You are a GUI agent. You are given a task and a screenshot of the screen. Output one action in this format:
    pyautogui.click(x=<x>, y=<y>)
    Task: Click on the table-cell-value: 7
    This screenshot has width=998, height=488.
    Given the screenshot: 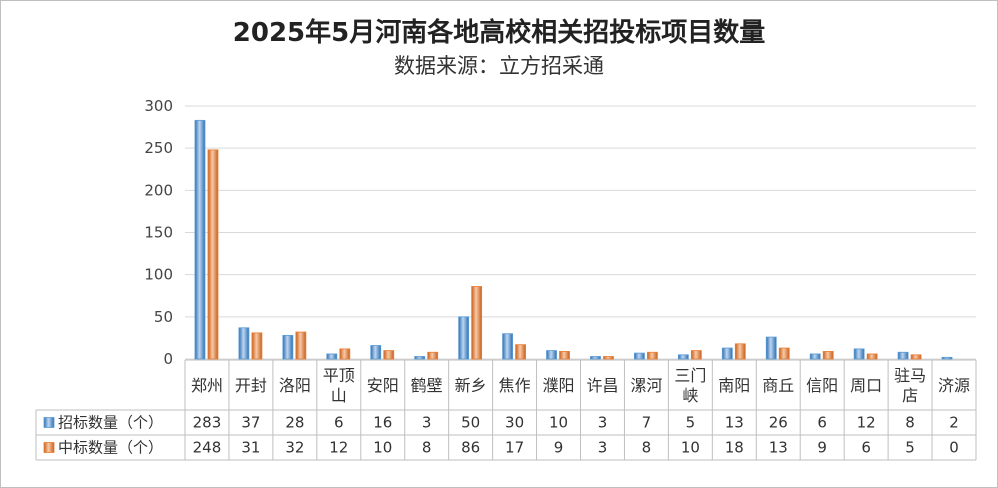 What is the action you would take?
    pyautogui.click(x=647, y=423)
    